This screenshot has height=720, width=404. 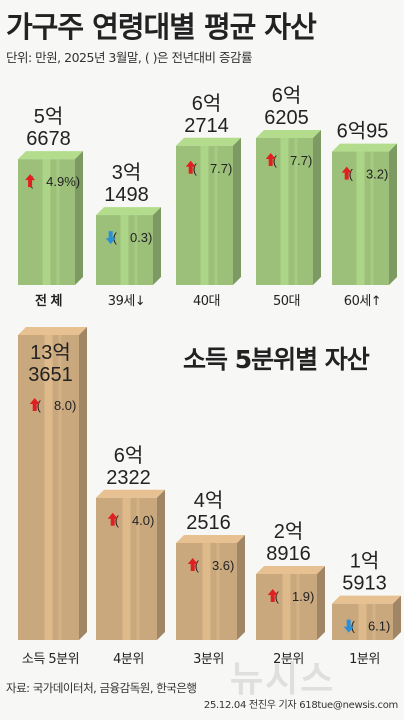 I want to click on chart-subtitle: 단위: 만원, 2025년 3월말, ( )은 전년대비 증감률, so click(x=129, y=57).